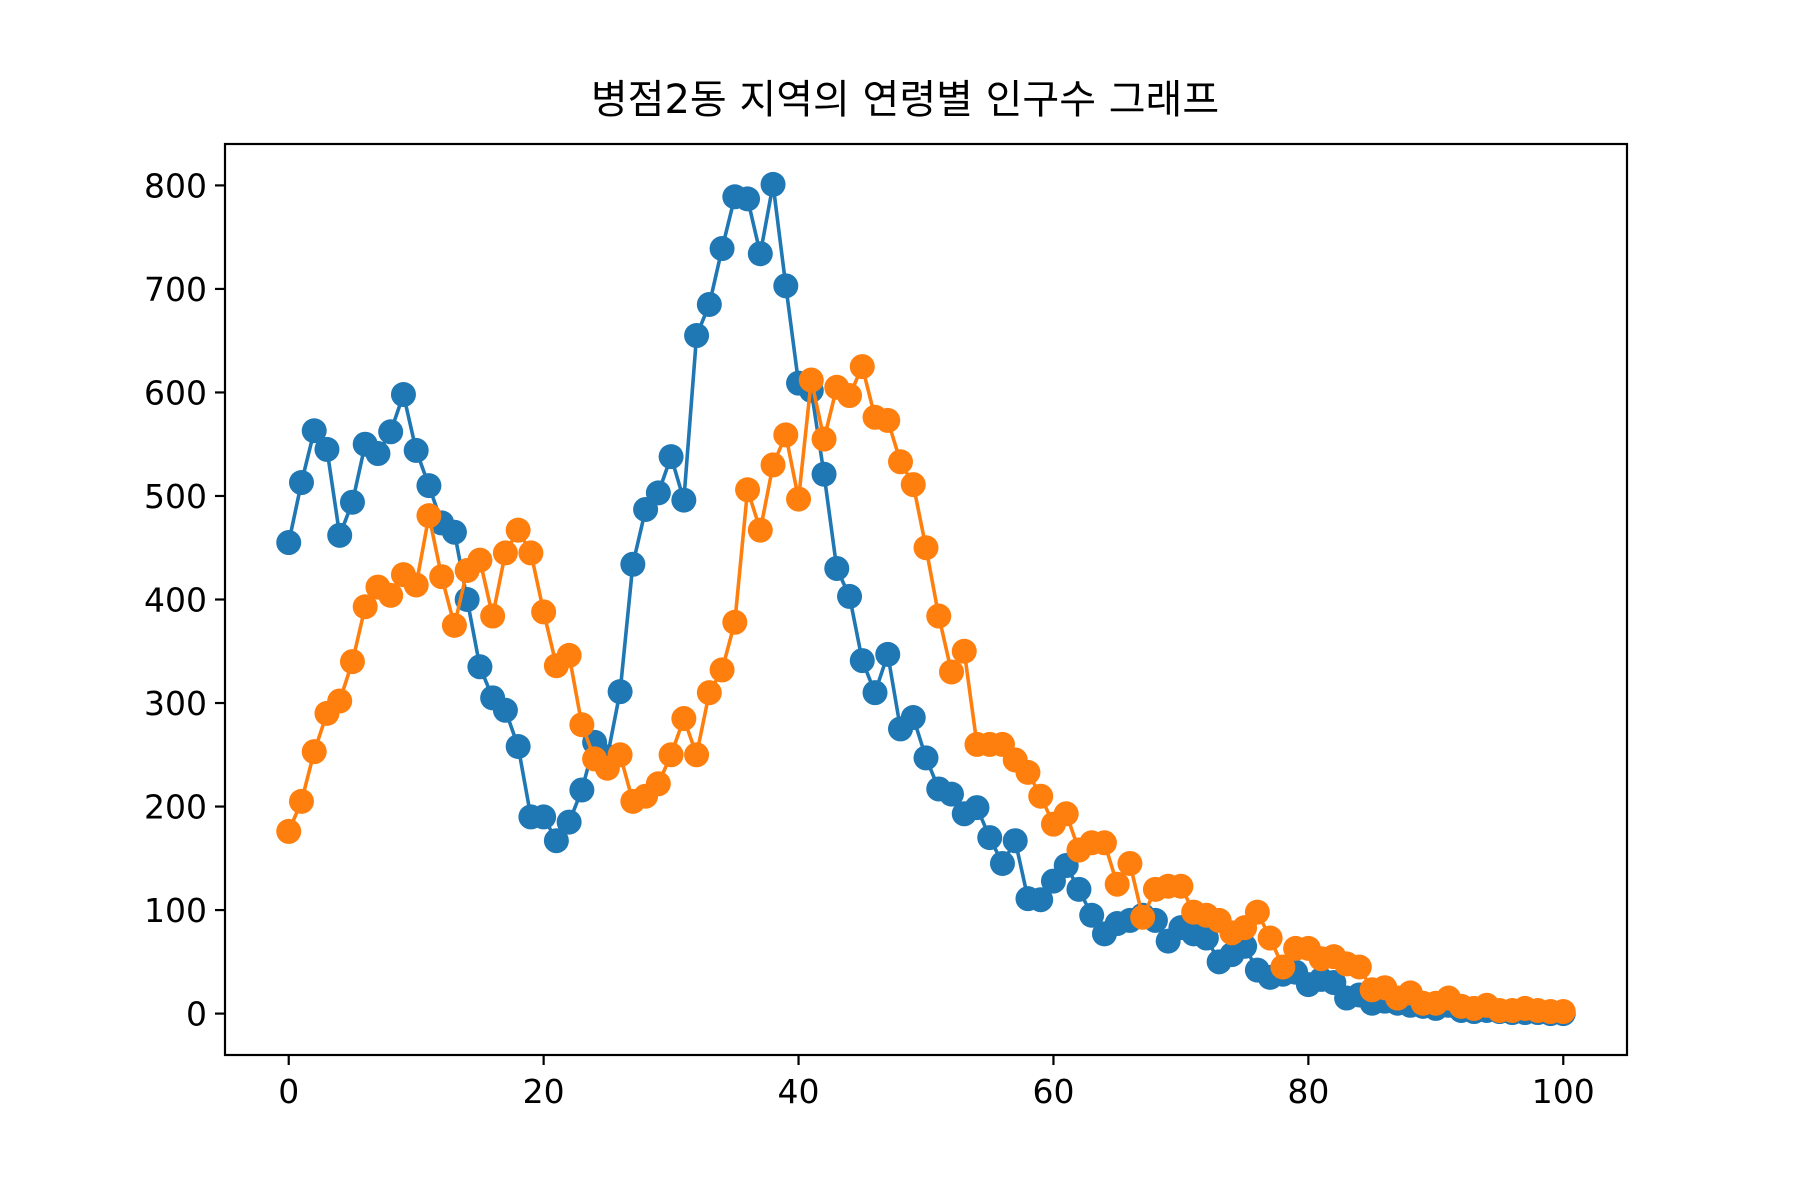 The image size is (1800, 1200). I want to click on y-tick-label-0: 0, so click(196, 1014).